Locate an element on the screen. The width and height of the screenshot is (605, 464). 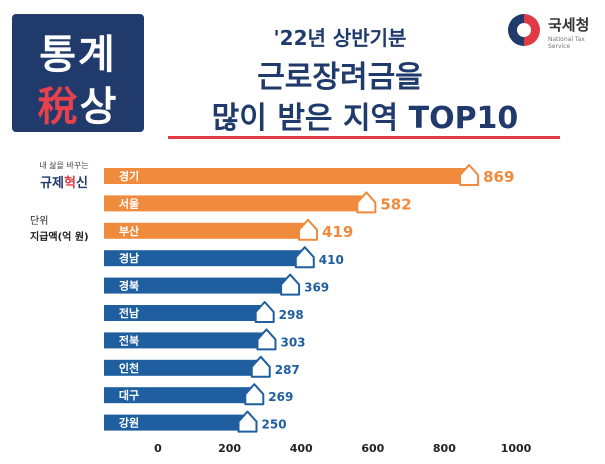
category-label: 경남 is located at coordinates (129, 258).